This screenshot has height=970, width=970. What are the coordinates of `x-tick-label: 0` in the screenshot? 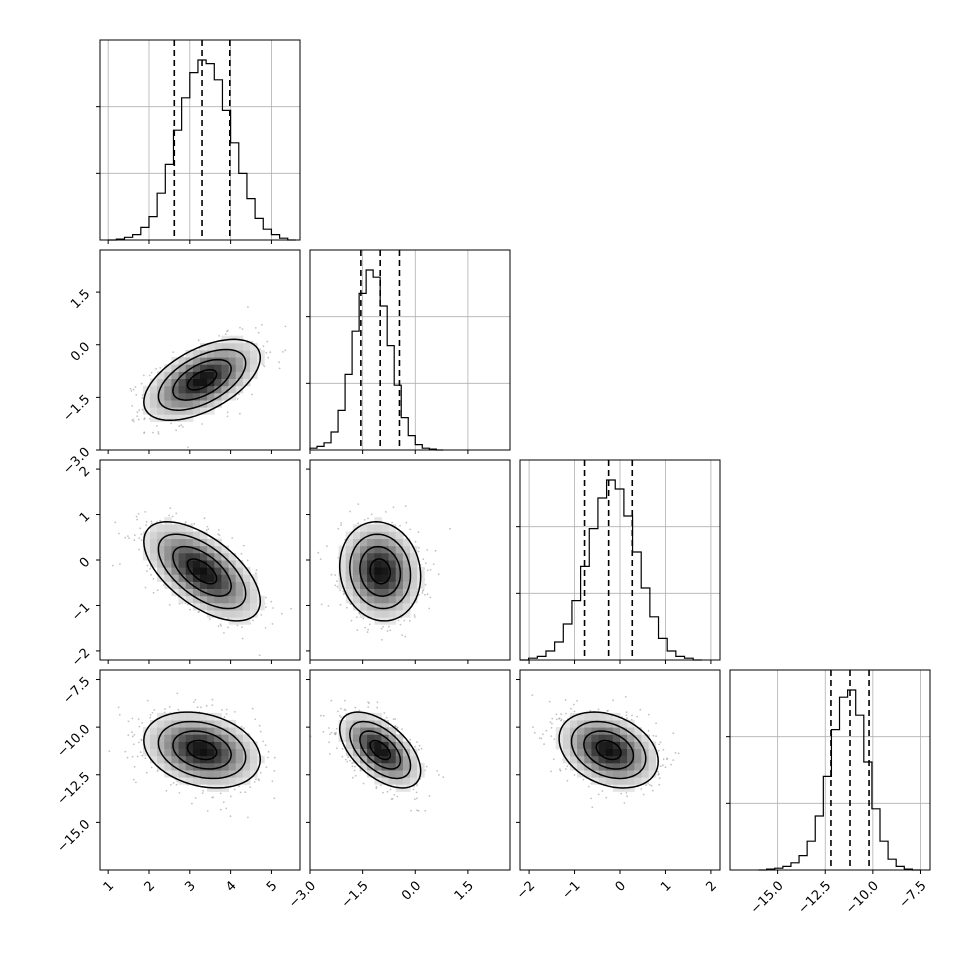 It's located at (621, 886).